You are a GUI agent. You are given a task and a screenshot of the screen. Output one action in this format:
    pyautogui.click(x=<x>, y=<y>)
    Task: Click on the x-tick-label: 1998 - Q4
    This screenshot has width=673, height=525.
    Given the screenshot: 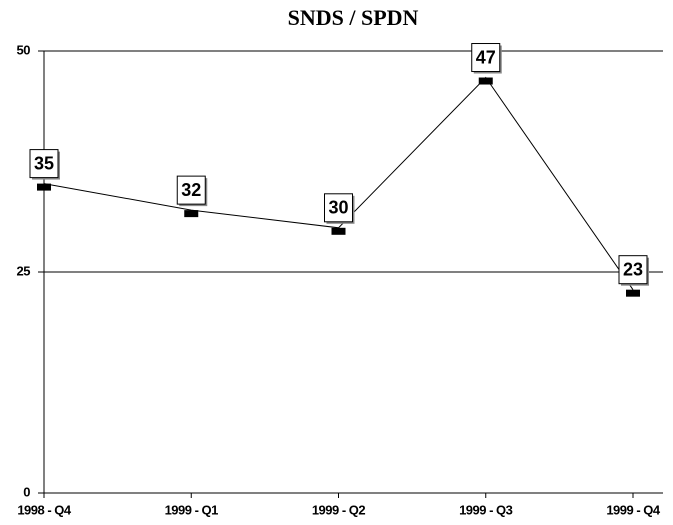 What is the action you would take?
    pyautogui.click(x=44, y=509)
    